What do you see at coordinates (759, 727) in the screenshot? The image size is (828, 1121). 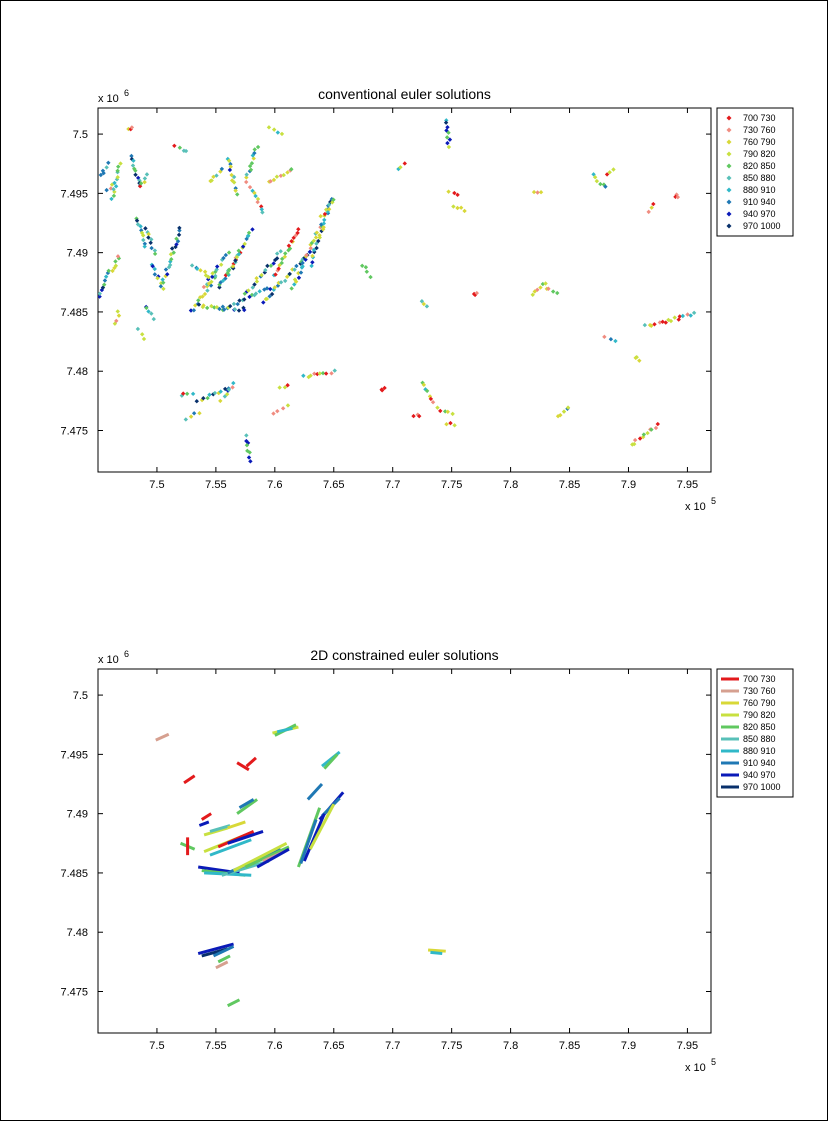 I see `legend-label: 820 850` at bounding box center [759, 727].